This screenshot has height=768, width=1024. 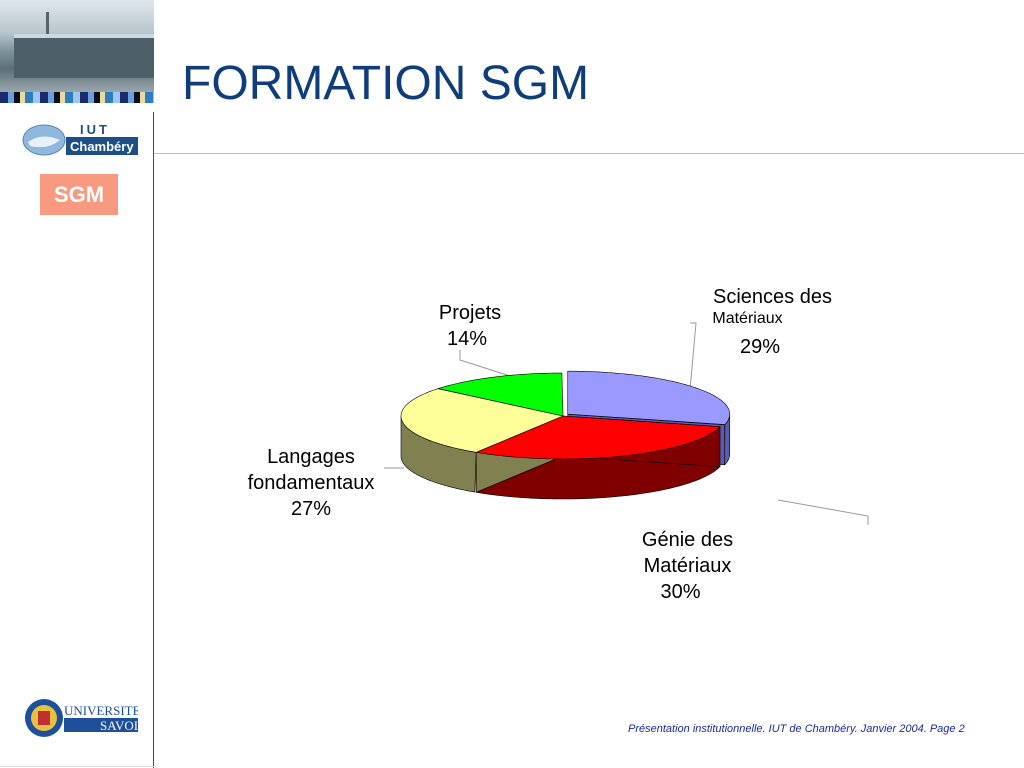 What do you see at coordinates (119, 725) in the screenshot?
I see `svg-text: SAVOIE` at bounding box center [119, 725].